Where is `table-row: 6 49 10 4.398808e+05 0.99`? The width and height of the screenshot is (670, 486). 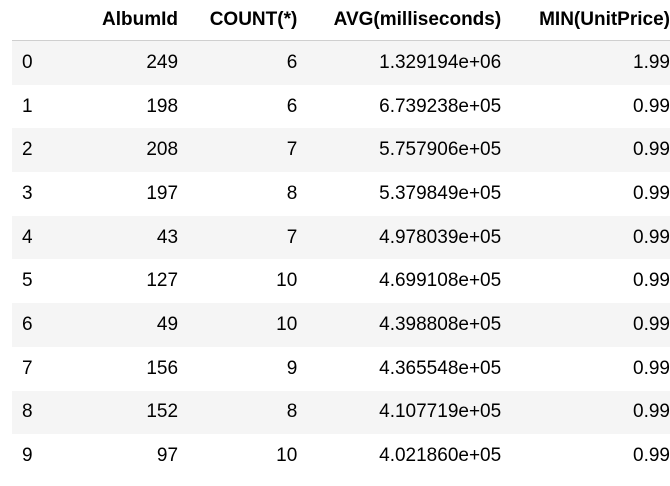 table-row: 6 49 10 4.398808e+05 0.99 is located at coordinates (341, 325).